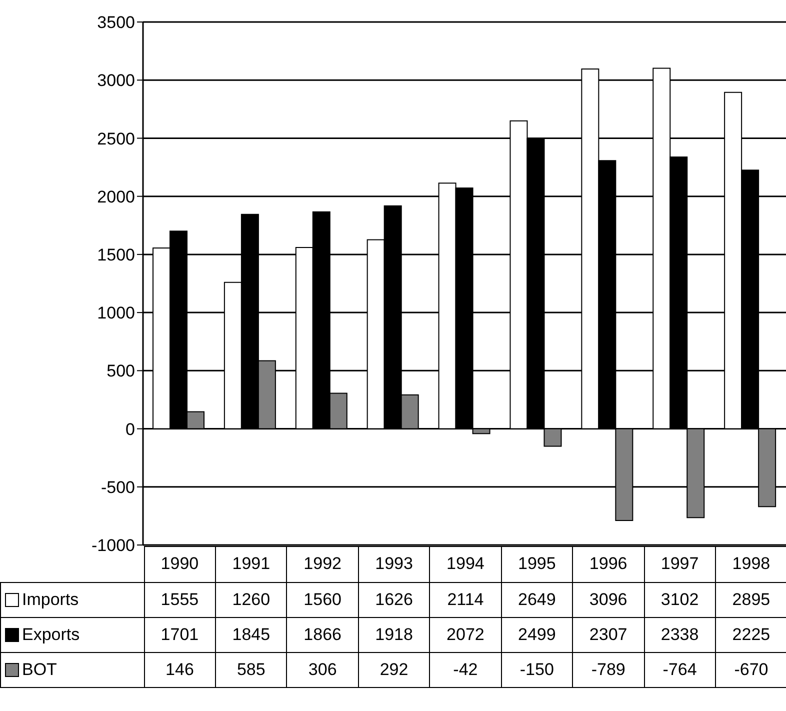 Image resolution: width=786 pixels, height=711 pixels. I want to click on legend-label: Imports, so click(72, 599).